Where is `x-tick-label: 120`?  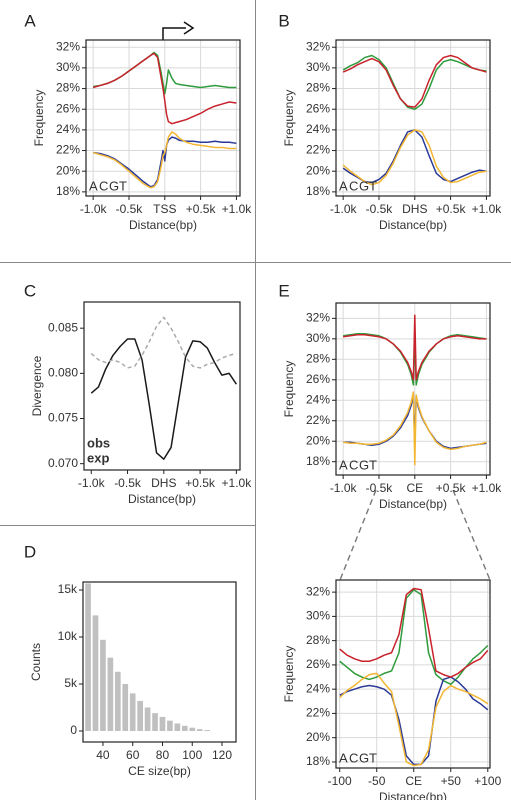
x-tick-label: 120 is located at coordinates (222, 755).